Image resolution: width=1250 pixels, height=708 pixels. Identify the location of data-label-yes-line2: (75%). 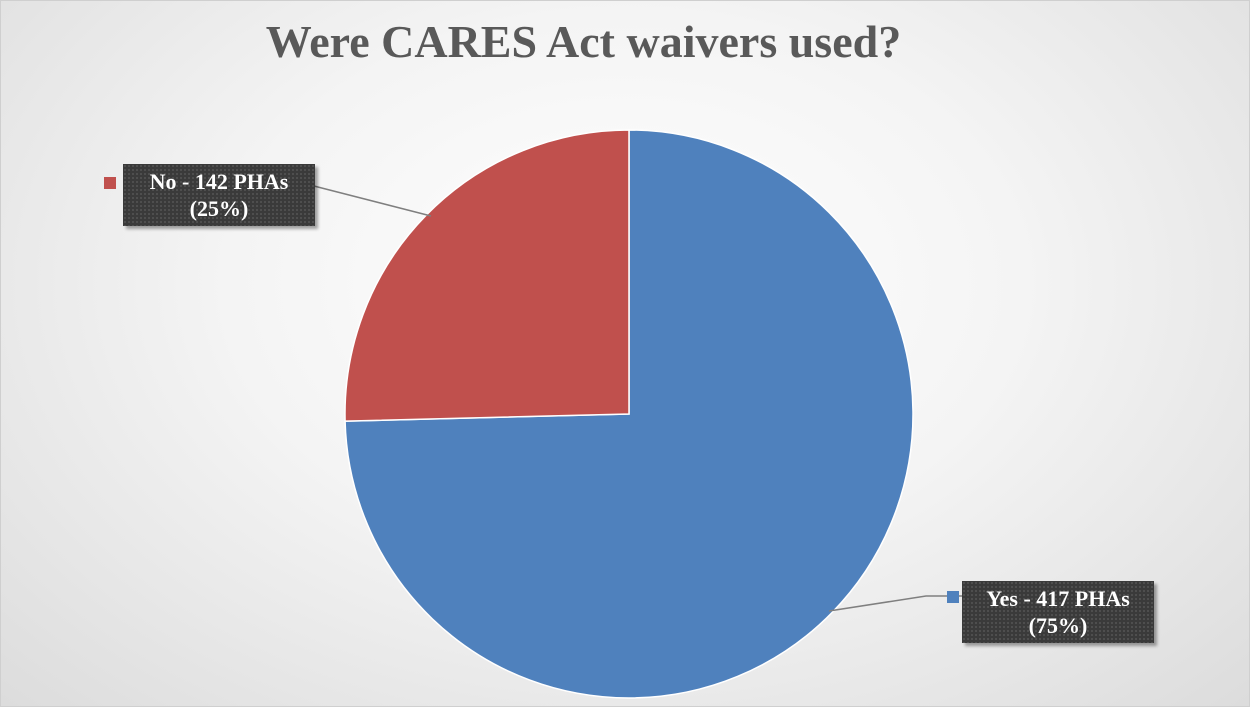
(1058, 625).